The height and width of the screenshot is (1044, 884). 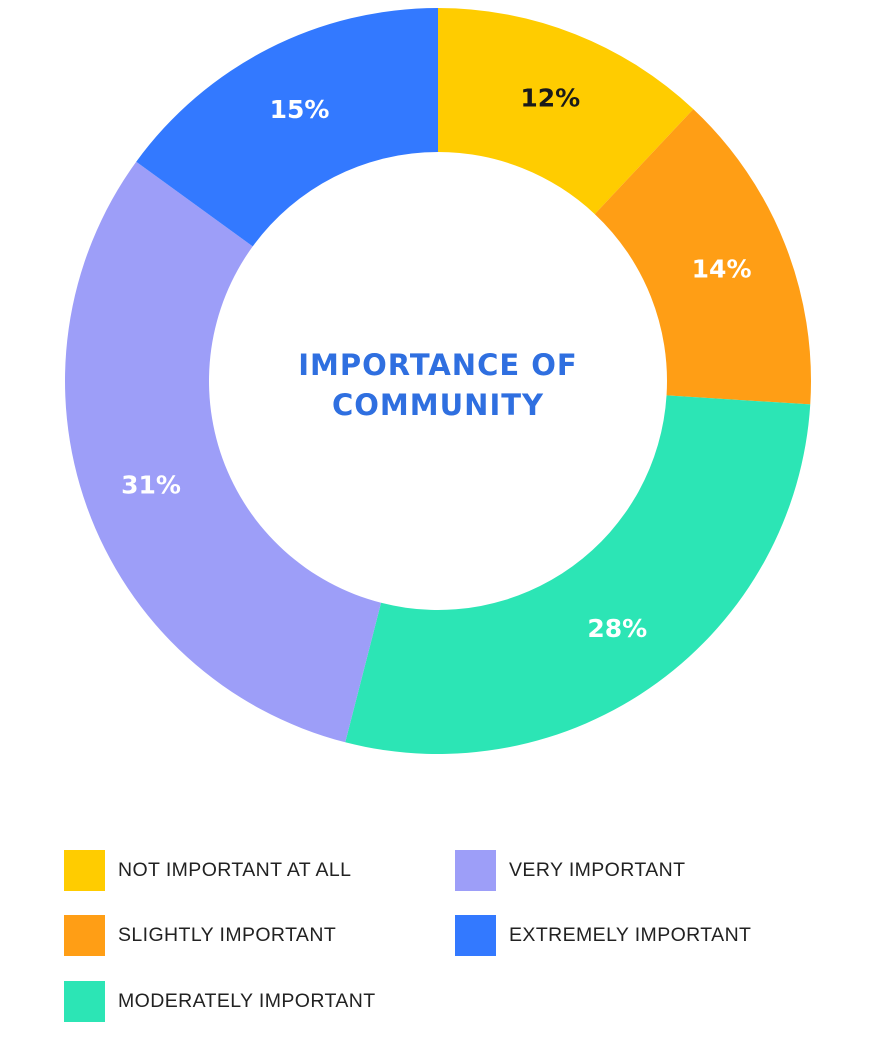 I want to click on chart-title-line-2: COMMUNITY, so click(x=438, y=405).